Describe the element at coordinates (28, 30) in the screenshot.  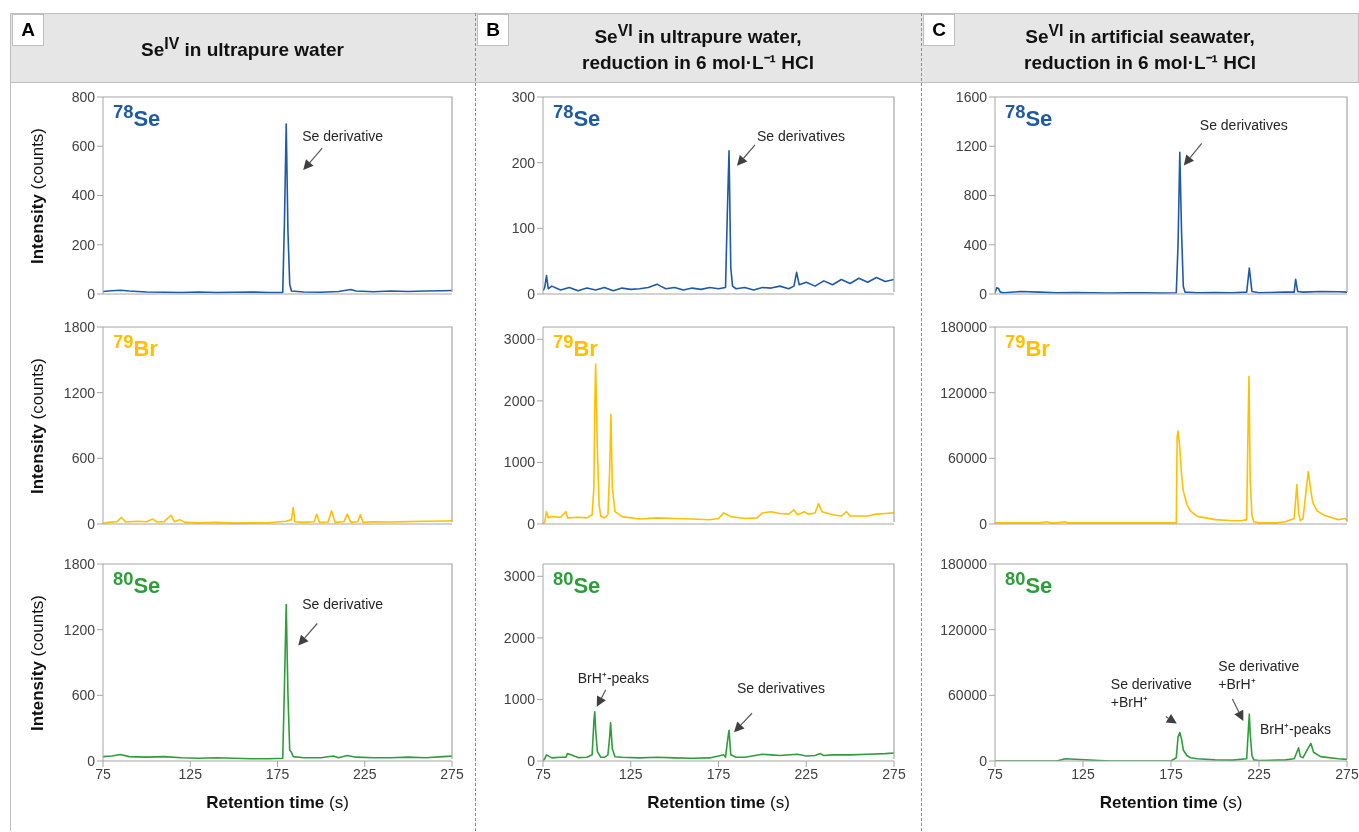
I see `text: A` at that location.